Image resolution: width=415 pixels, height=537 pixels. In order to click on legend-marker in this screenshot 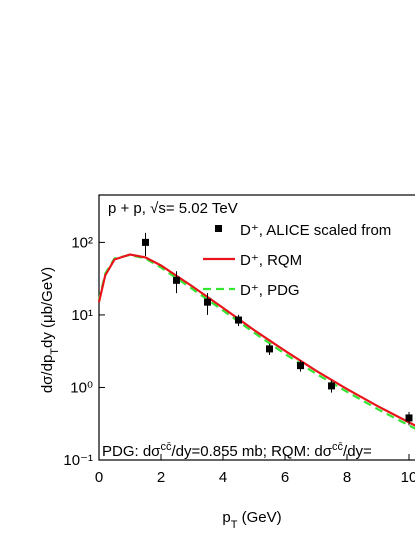, I will do `click(218, 228)`.